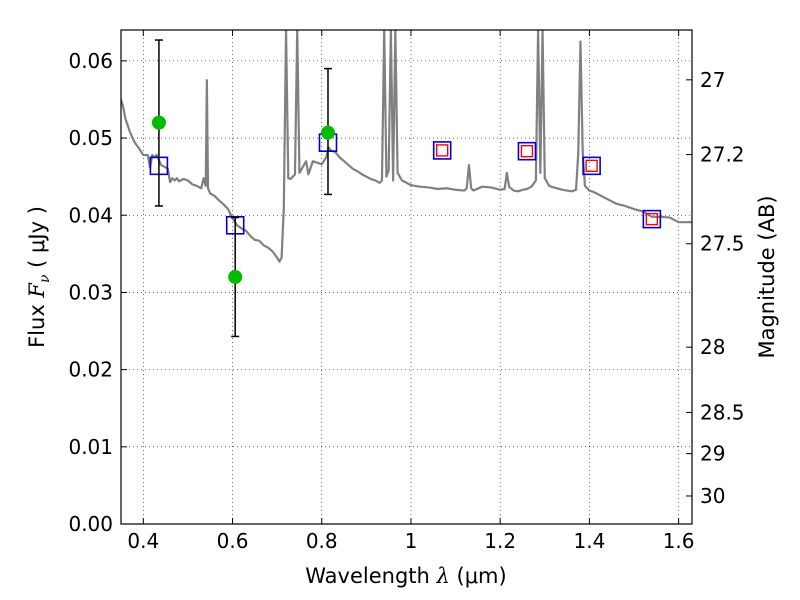  What do you see at coordinates (722, 155) in the screenshot?
I see `y2-tick-label-1: 27.2` at bounding box center [722, 155].